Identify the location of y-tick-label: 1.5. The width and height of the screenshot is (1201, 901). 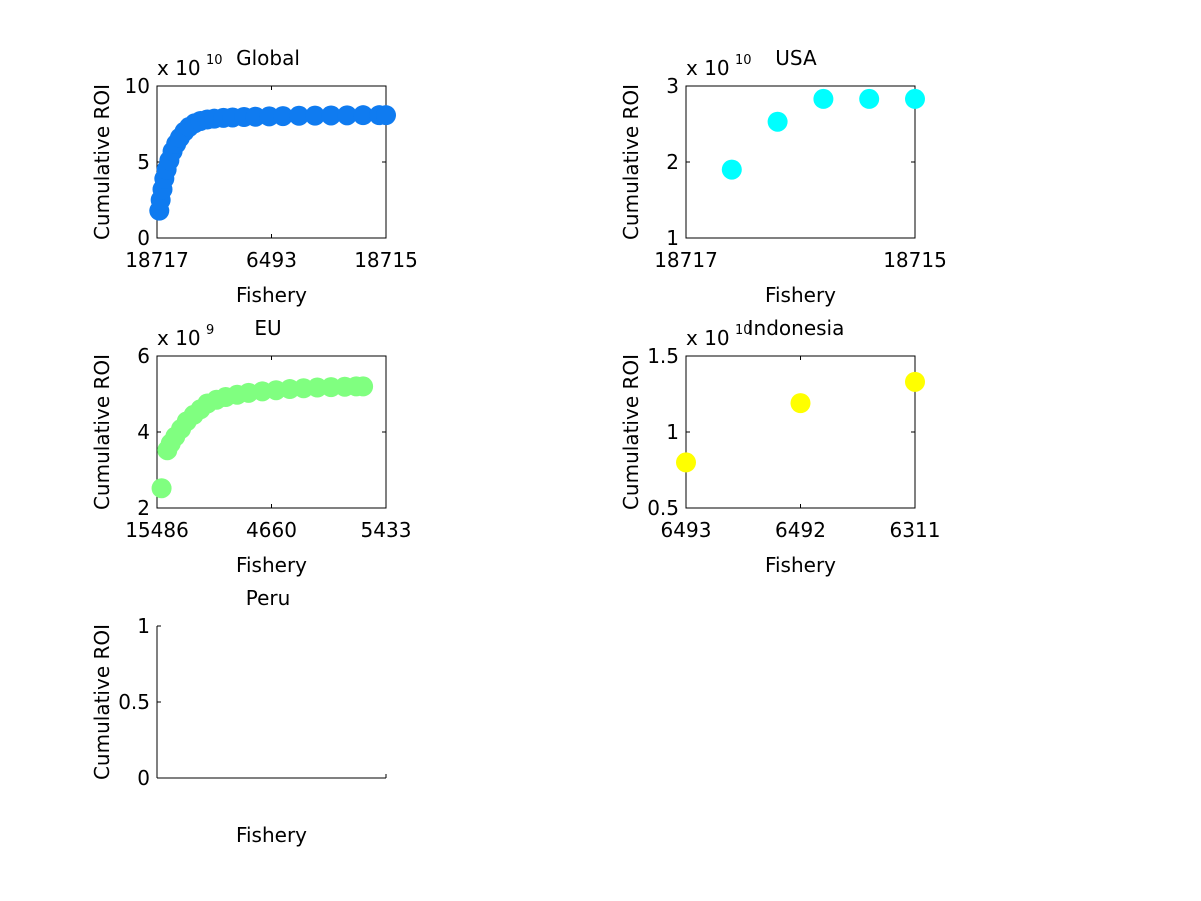
(663, 356).